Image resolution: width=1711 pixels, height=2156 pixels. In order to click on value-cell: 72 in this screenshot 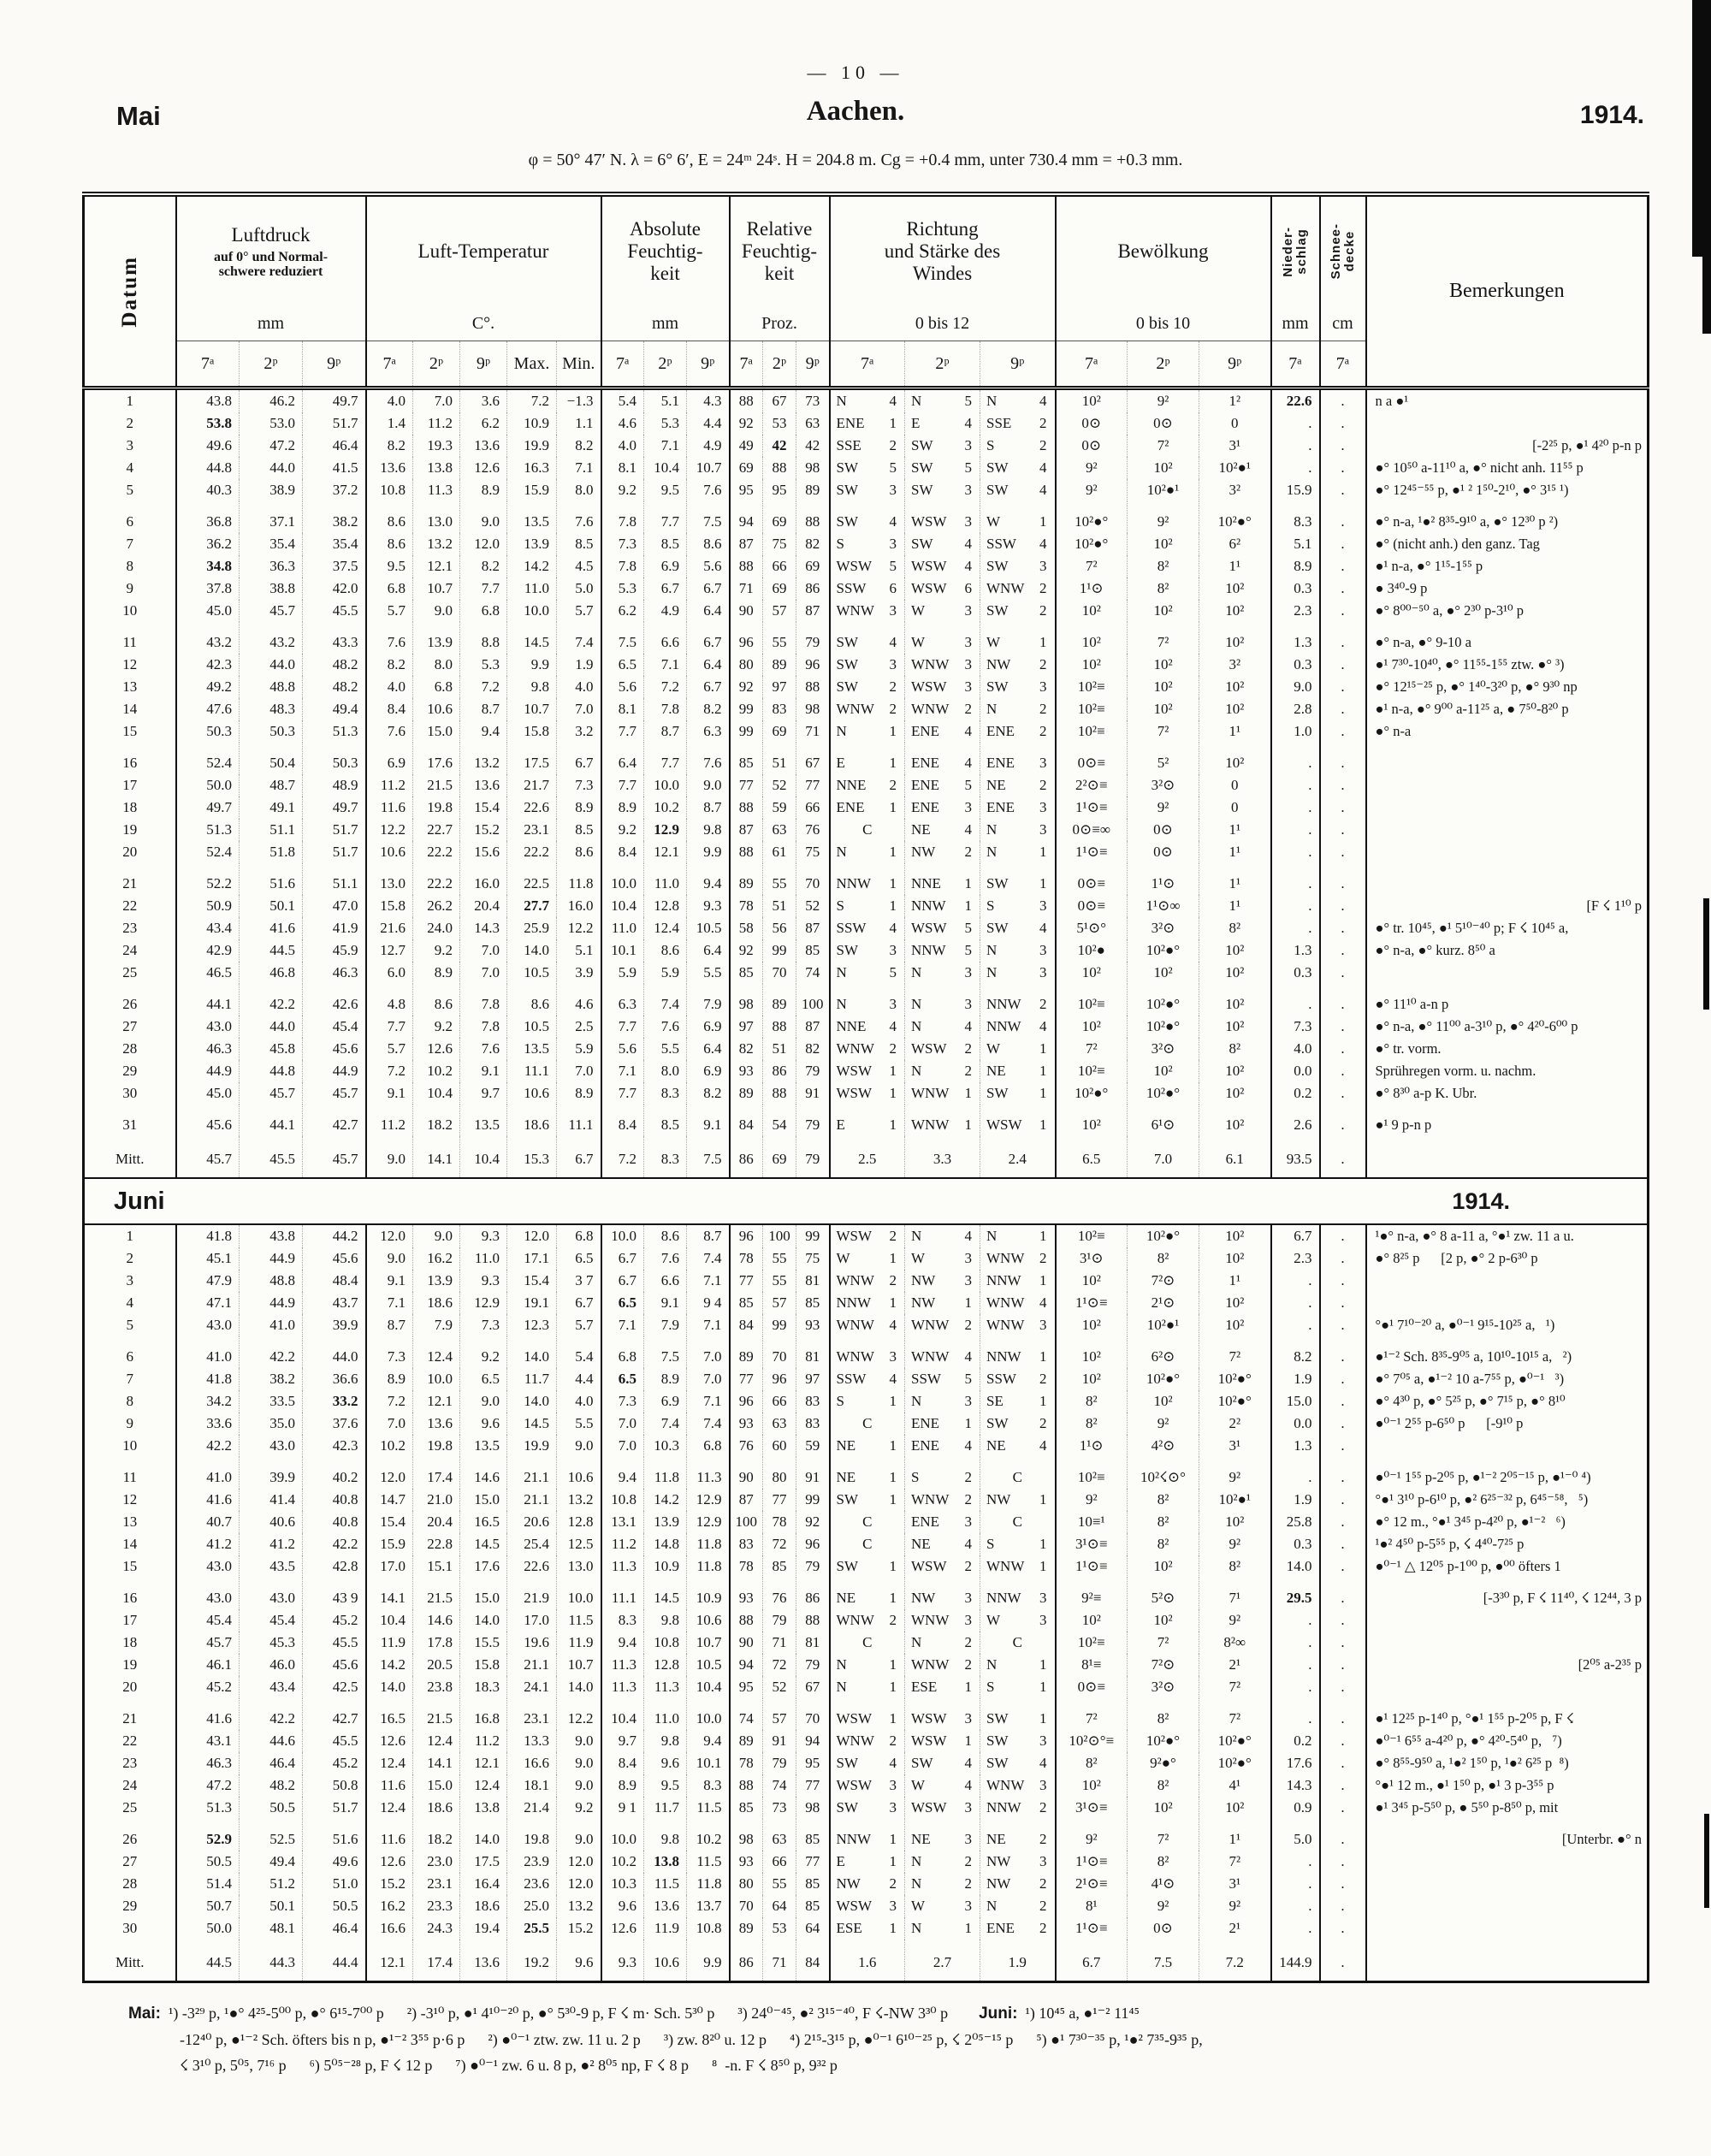, I will do `click(779, 1544)`.